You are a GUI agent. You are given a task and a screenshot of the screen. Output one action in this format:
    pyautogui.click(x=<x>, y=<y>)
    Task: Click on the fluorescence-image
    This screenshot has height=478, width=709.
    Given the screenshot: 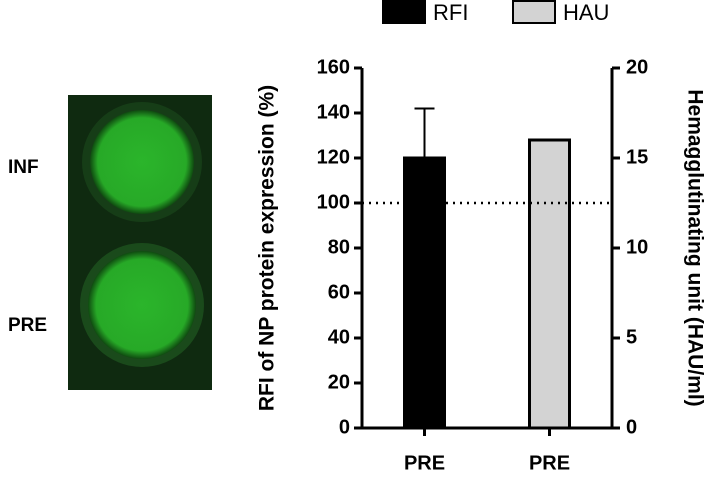 What is the action you would take?
    pyautogui.click(x=140, y=242)
    